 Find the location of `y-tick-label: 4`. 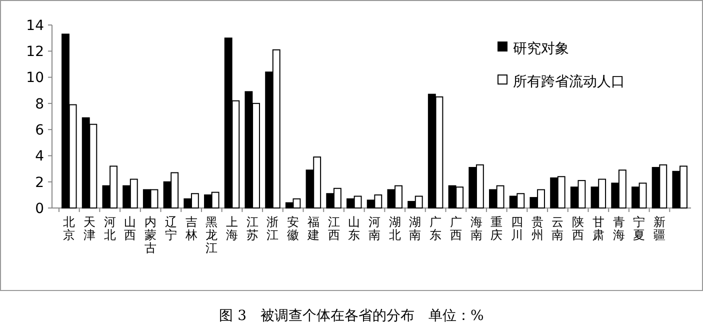

y-tick-label: 4 is located at coordinates (39, 156).